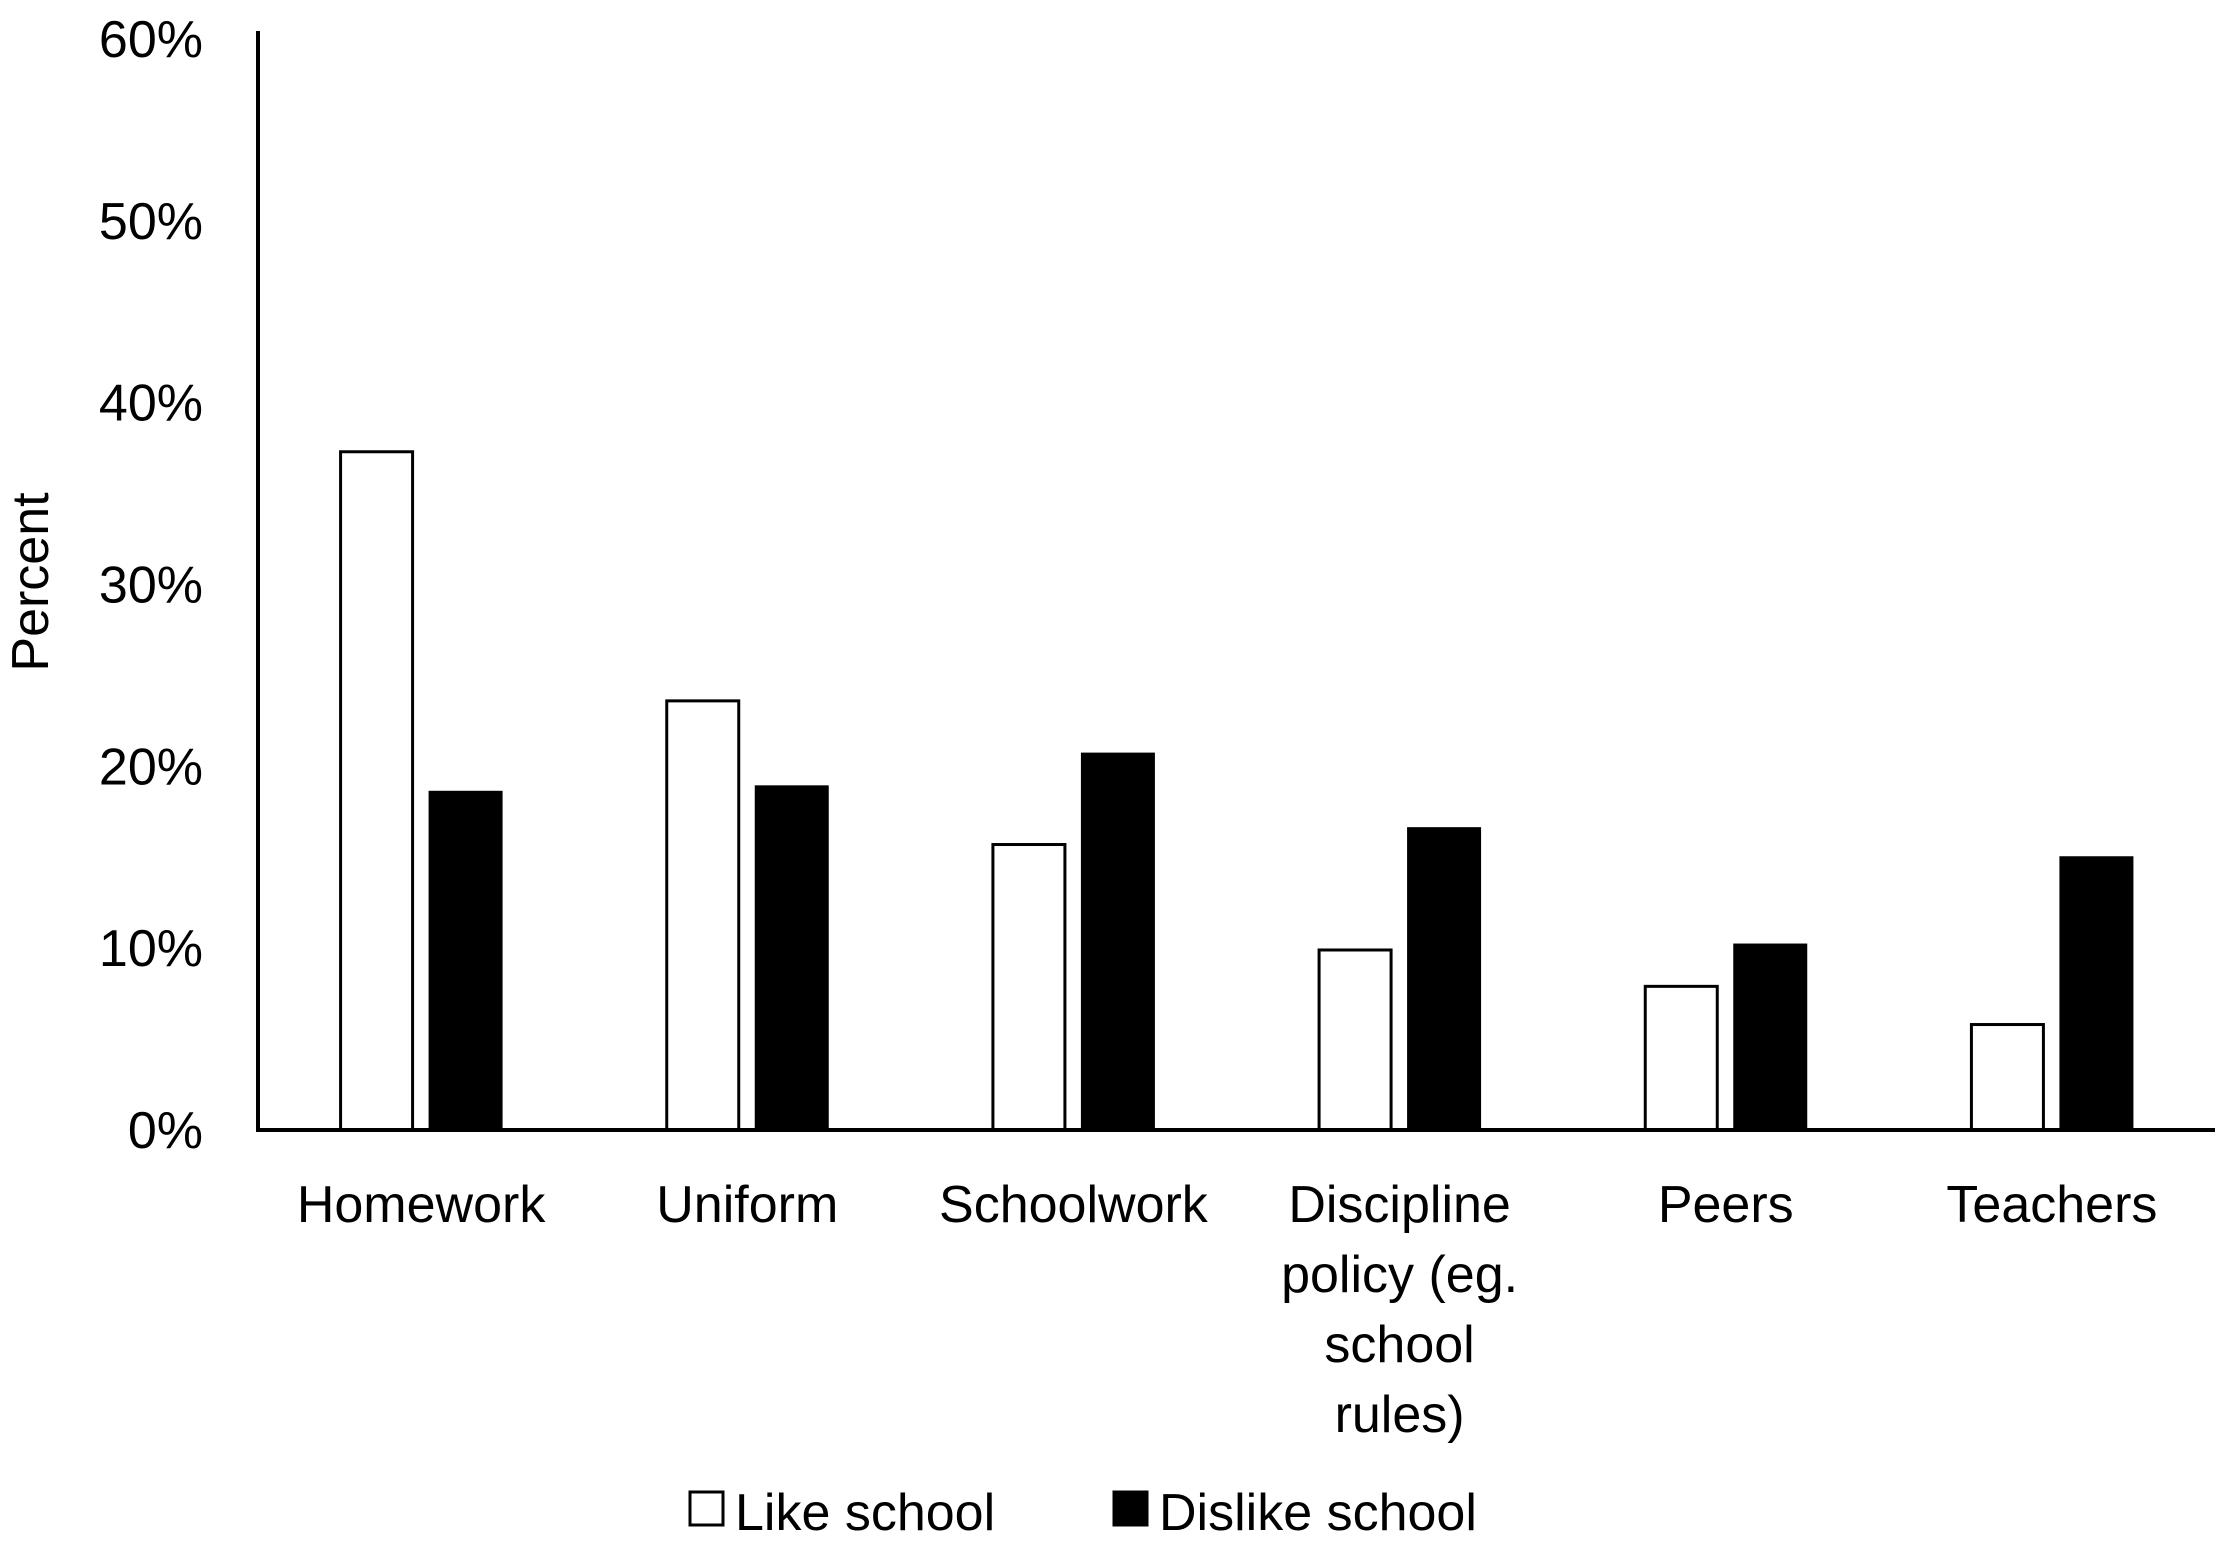  I want to click on legend-label-like-school: Like school, so click(865, 1513).